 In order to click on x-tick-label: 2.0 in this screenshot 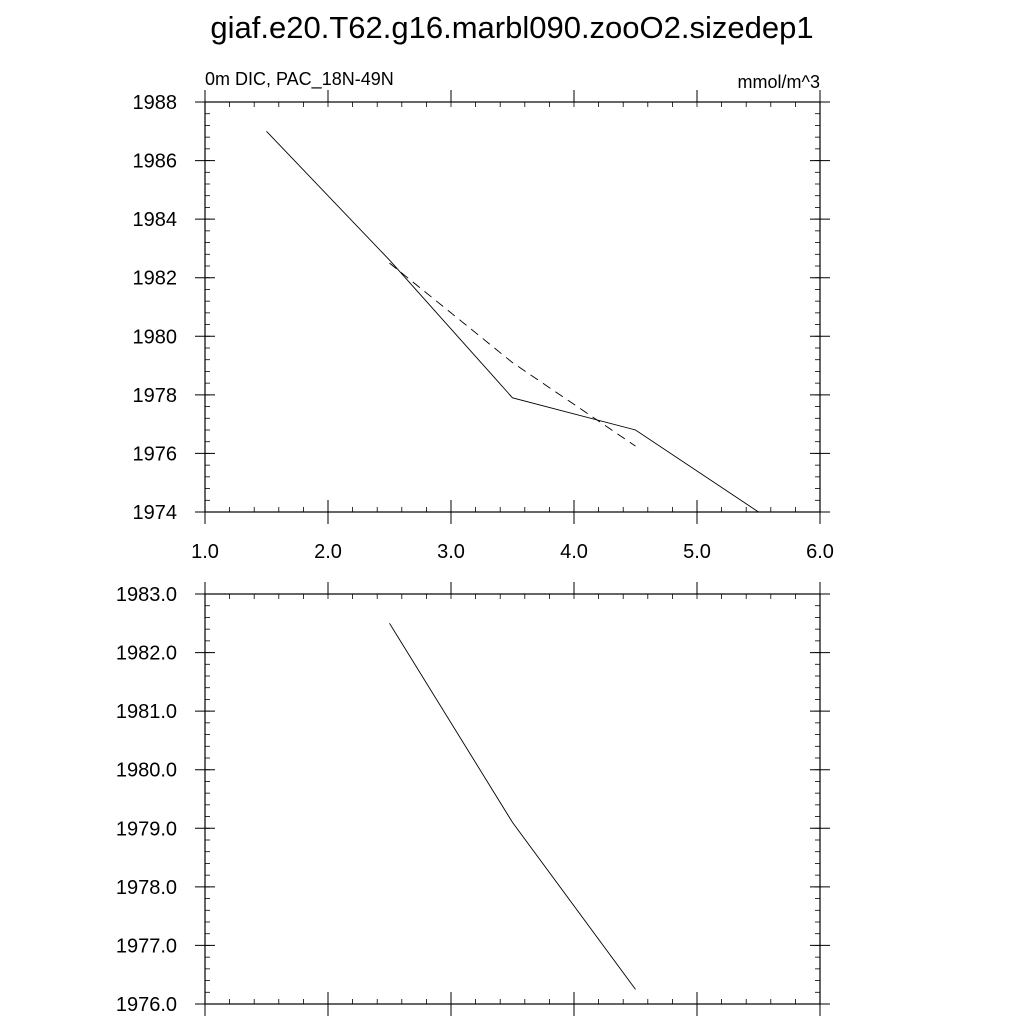, I will do `click(328, 552)`.